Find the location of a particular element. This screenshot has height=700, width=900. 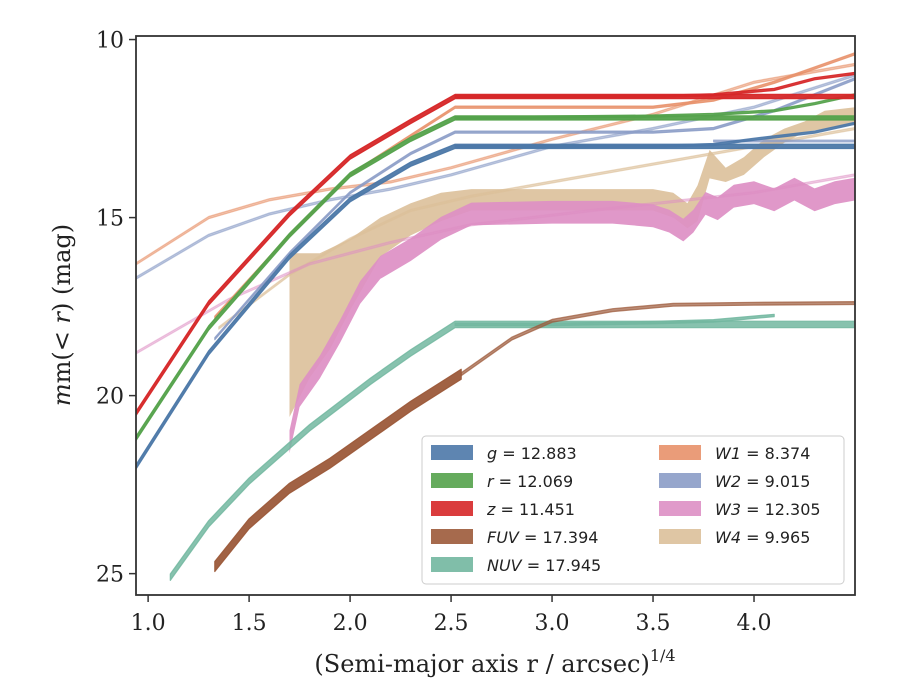

legend-item-nuv: NUV = 17.945 is located at coordinates (516, 565).